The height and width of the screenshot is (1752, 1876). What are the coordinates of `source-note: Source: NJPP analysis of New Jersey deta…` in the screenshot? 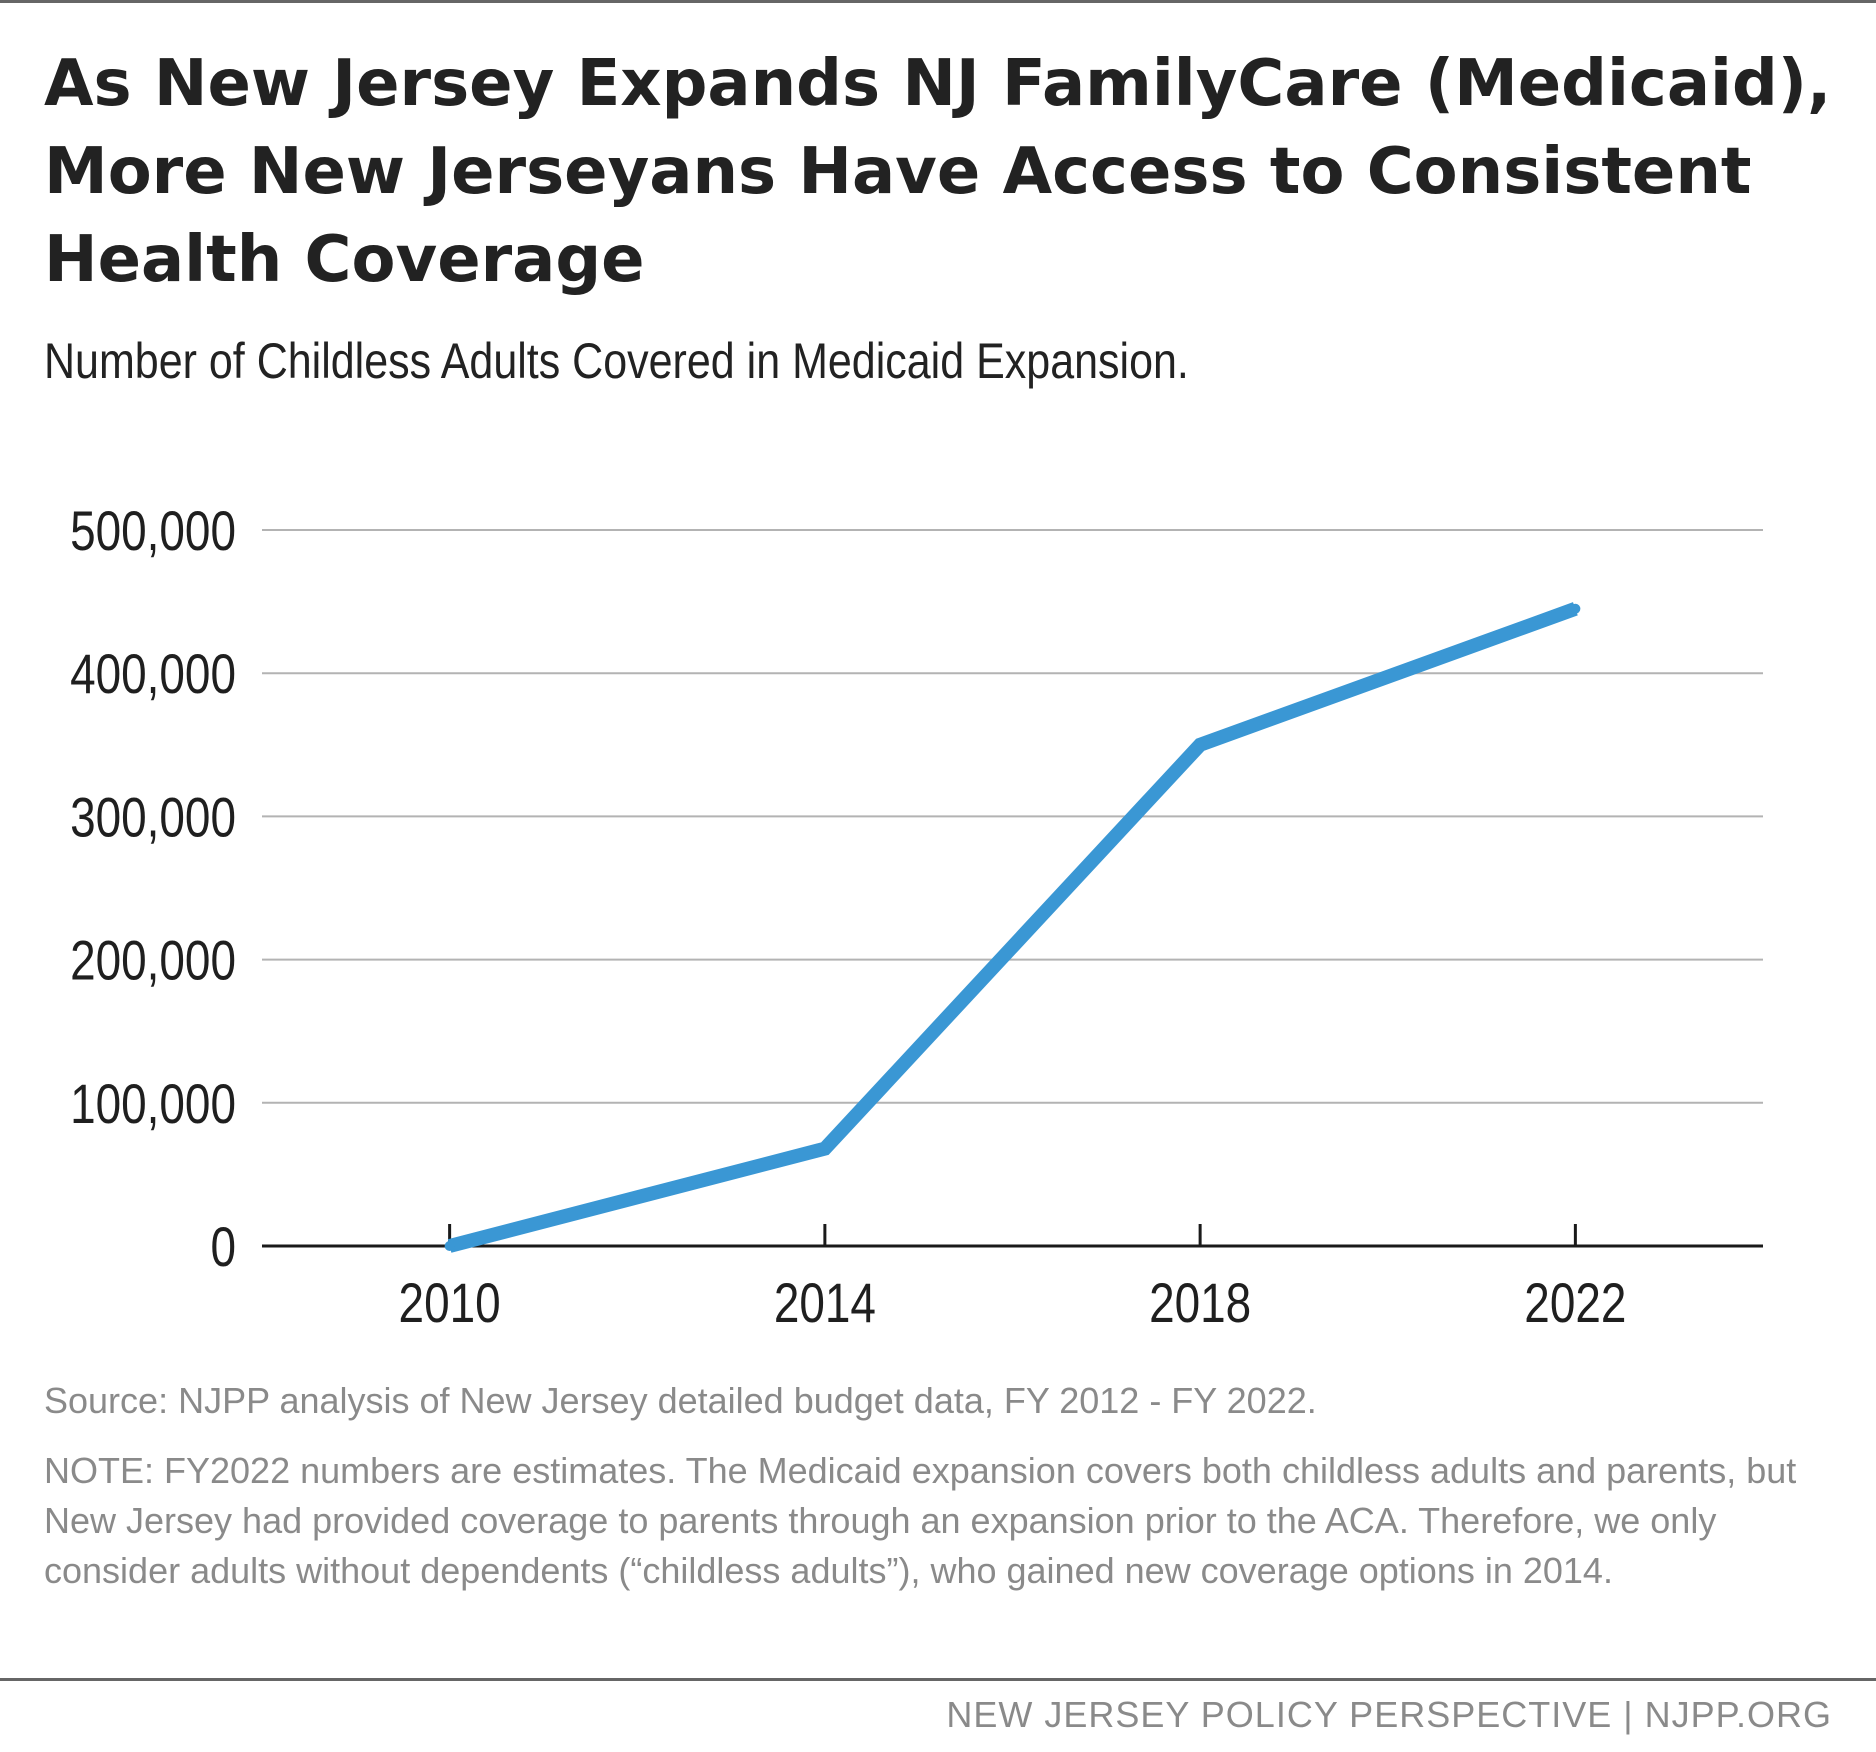 It's located at (680, 1400).